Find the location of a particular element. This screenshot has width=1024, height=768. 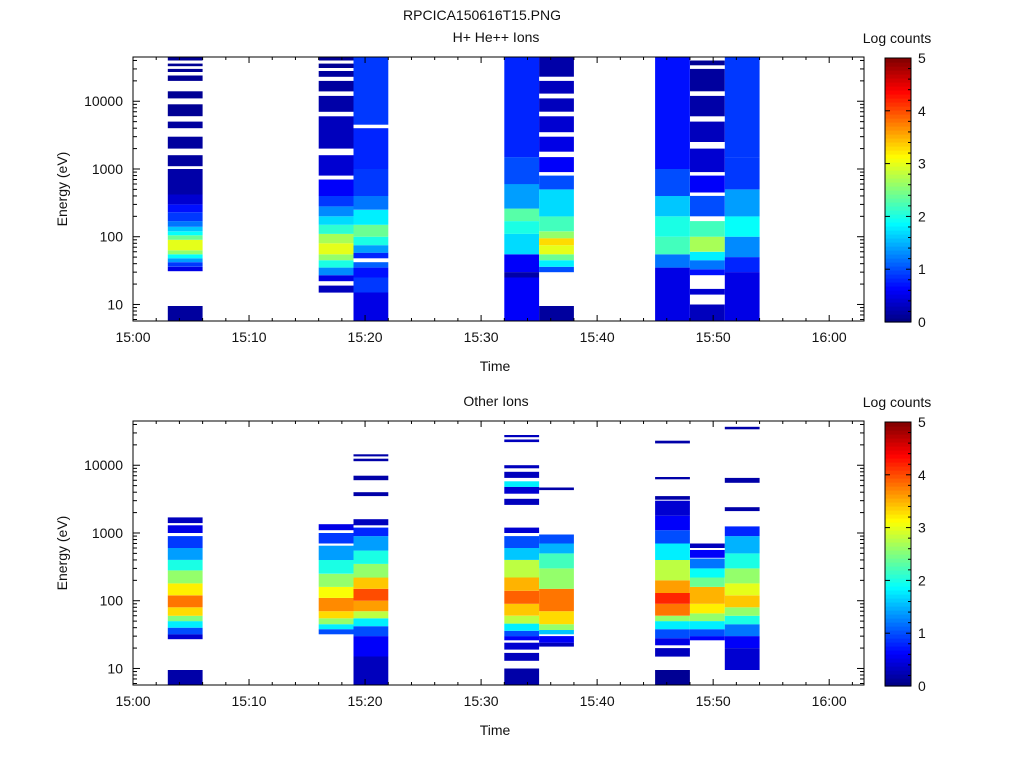

y-axis-label: Energy (eV) is located at coordinates (62, 553).